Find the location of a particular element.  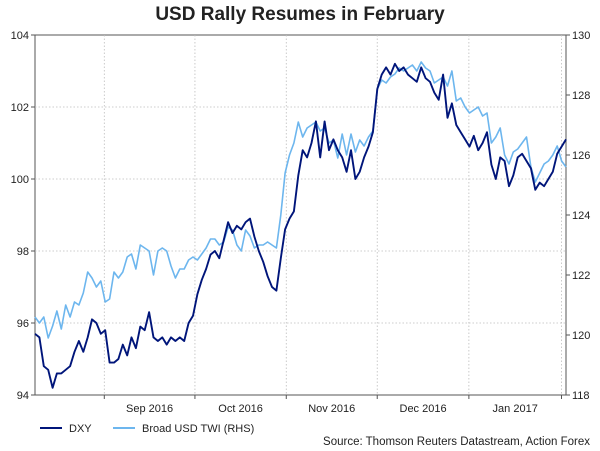

right-tick-label: 126 is located at coordinates (581, 156).